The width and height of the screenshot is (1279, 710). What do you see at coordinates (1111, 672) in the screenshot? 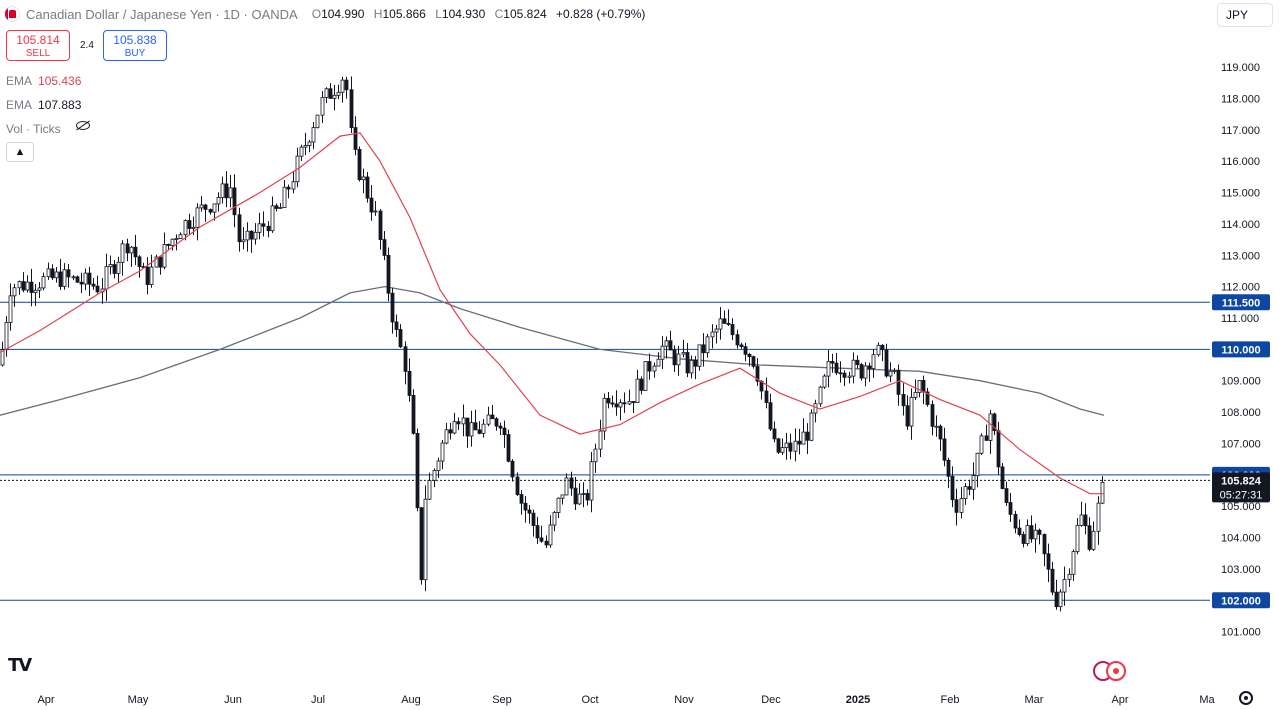
I see `events-icon` at bounding box center [1111, 672].